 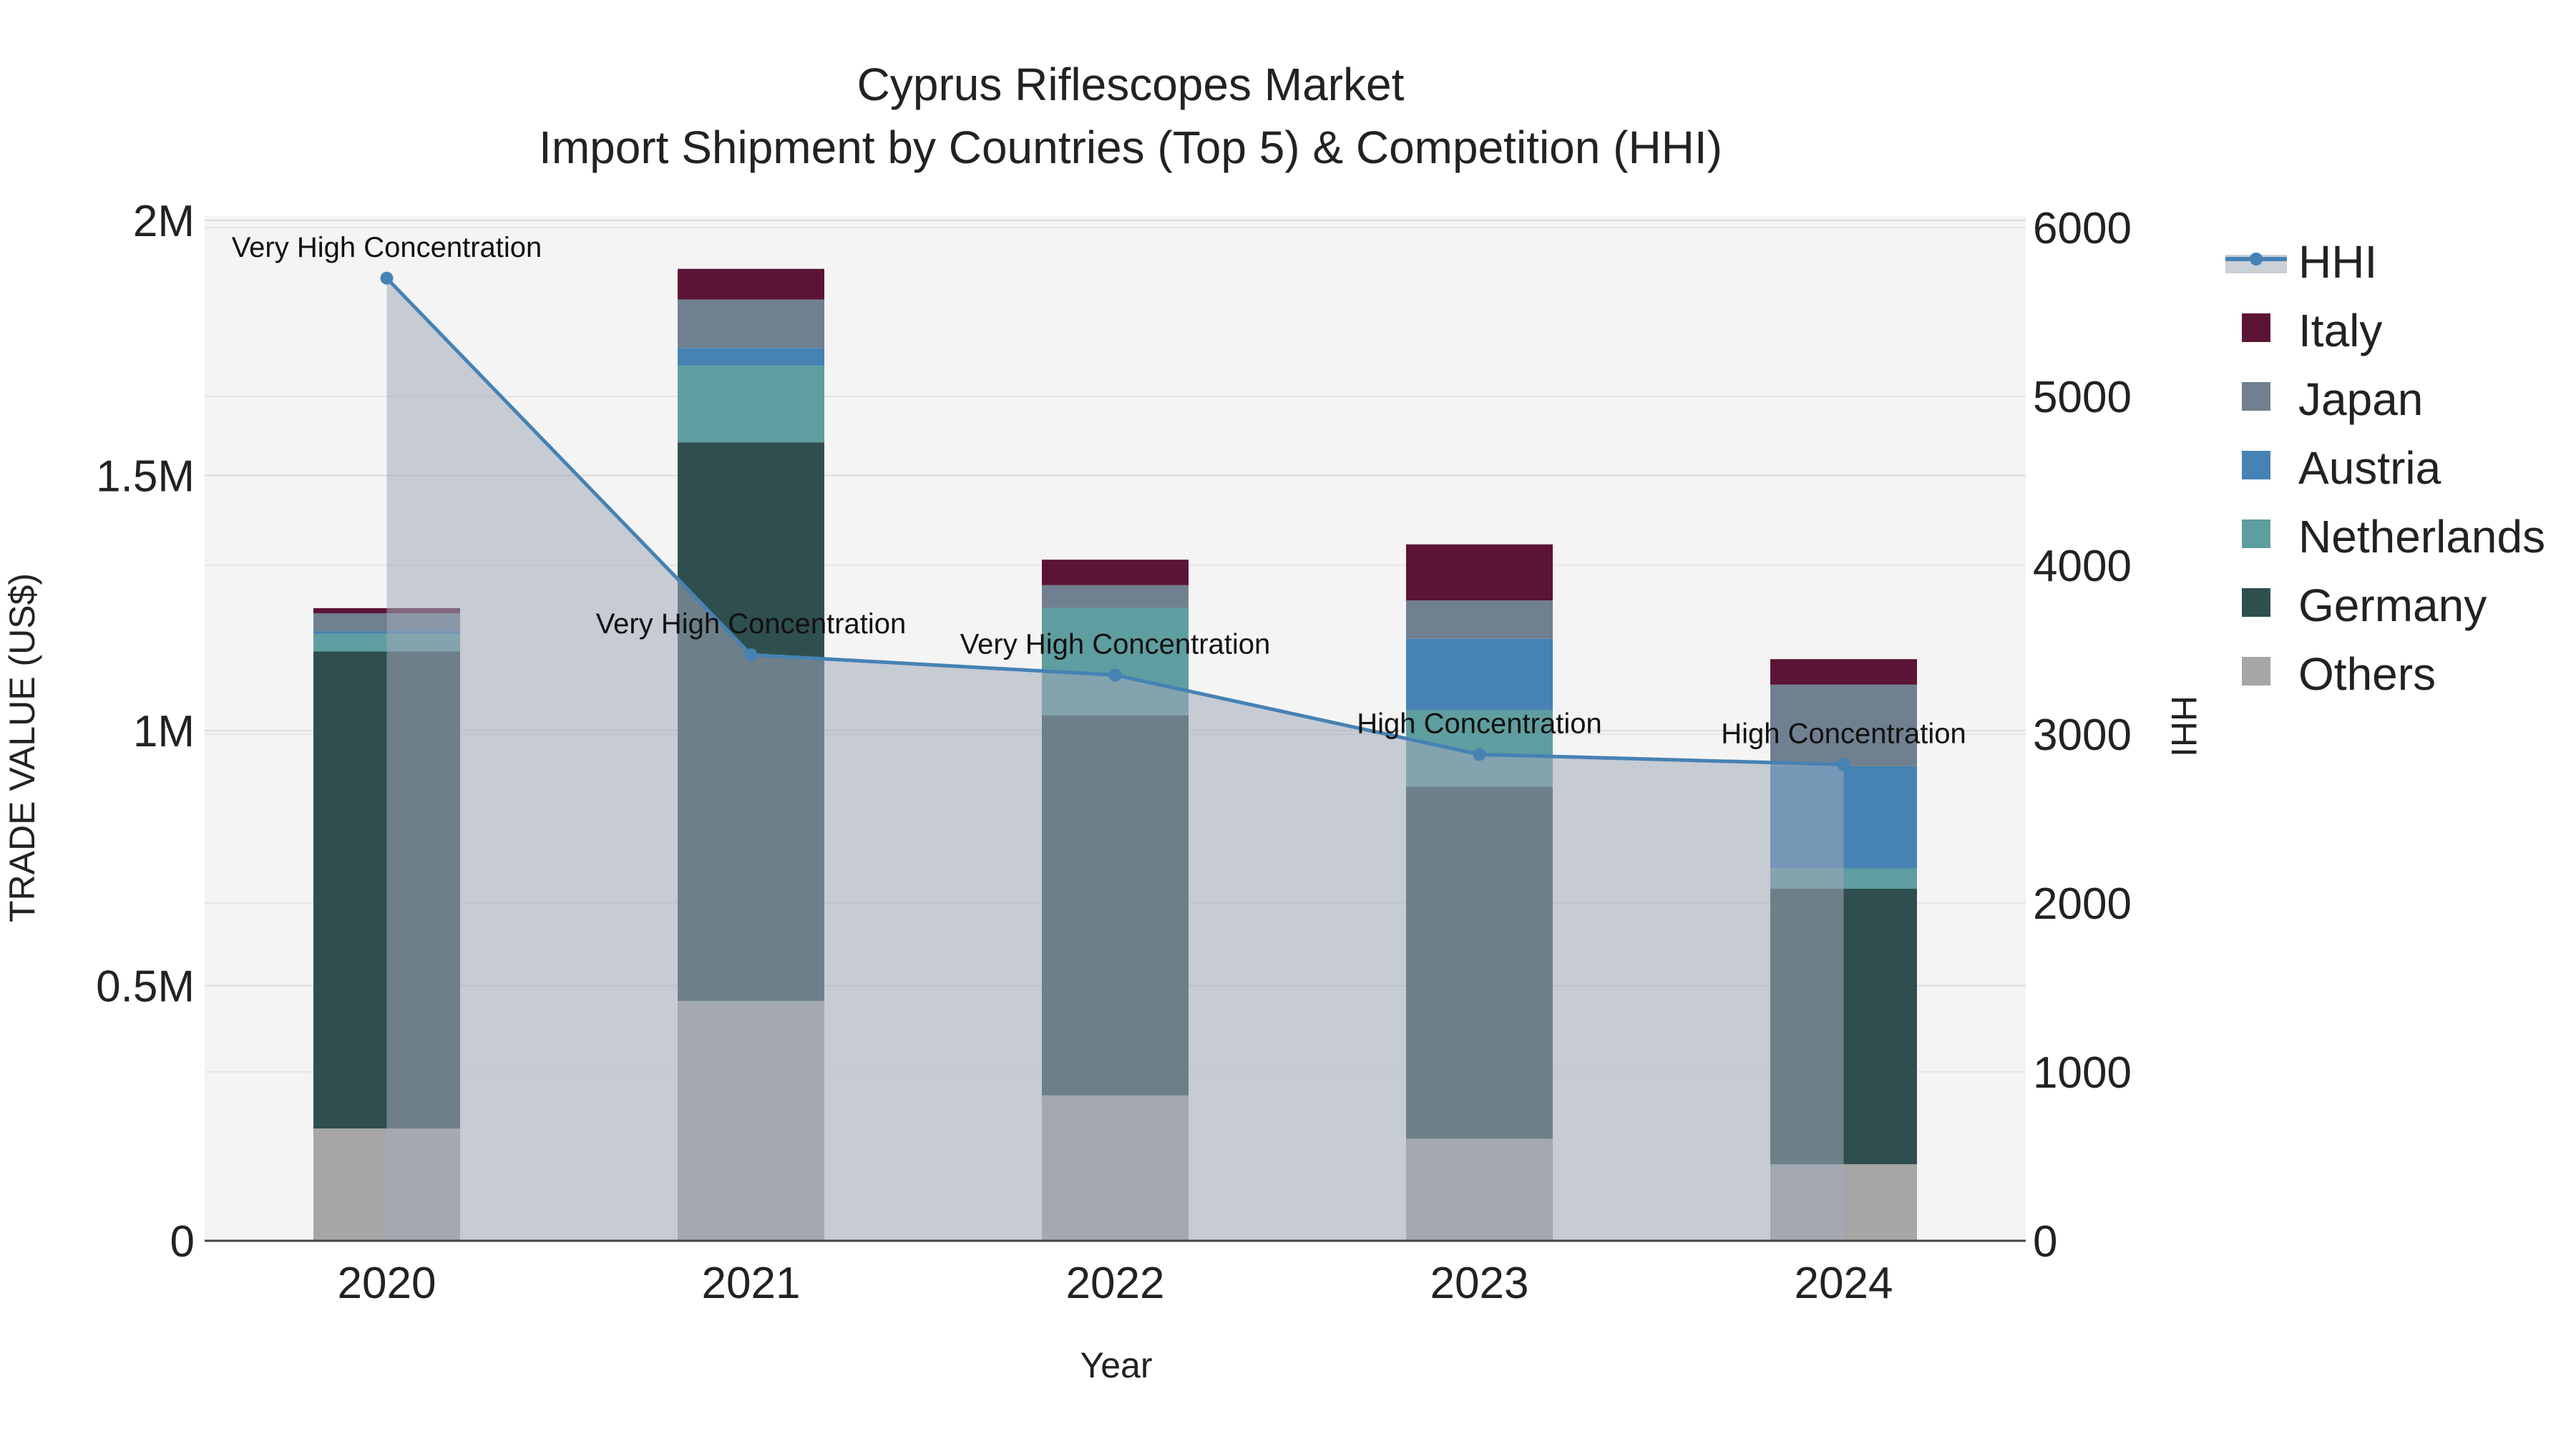 I want to click on y-tick-label: 0.5M, so click(x=145, y=987).